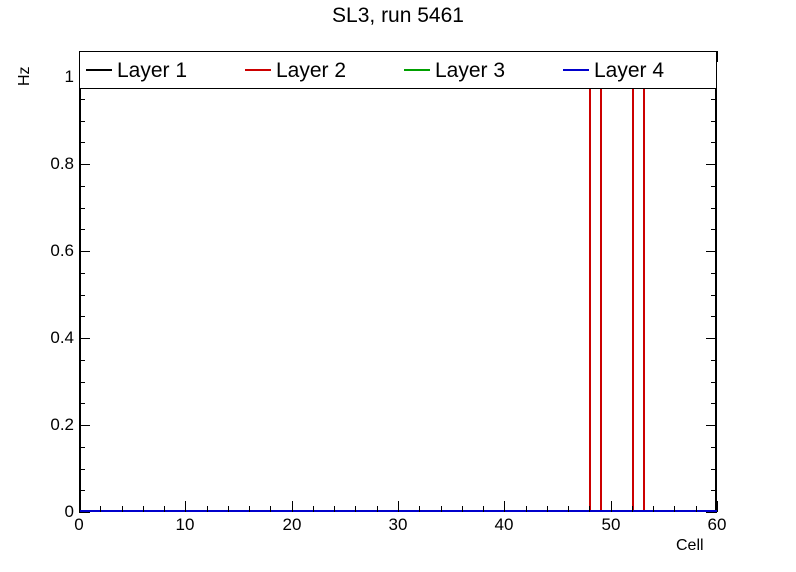  Describe the element at coordinates (62, 250) in the screenshot. I see `y-tick-label: 0.6` at that location.